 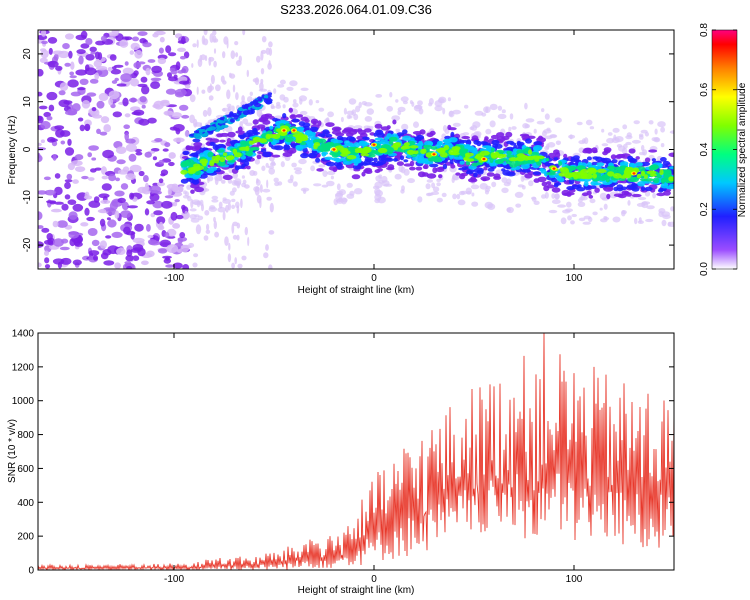 I want to click on snr-y-tick-label: 0, so click(x=31, y=571).